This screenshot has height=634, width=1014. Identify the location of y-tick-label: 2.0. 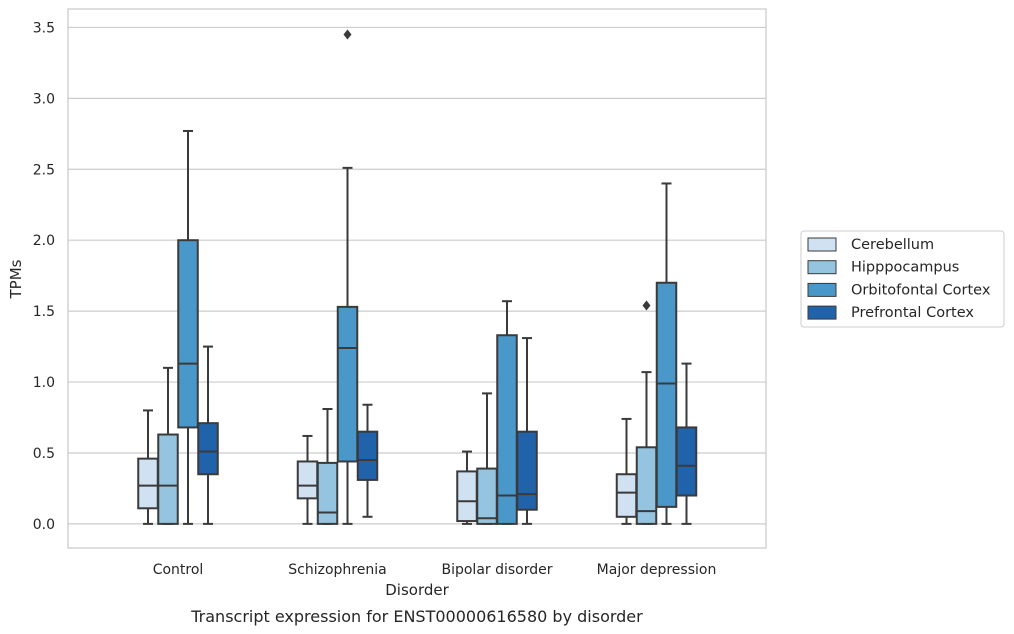
(44, 241).